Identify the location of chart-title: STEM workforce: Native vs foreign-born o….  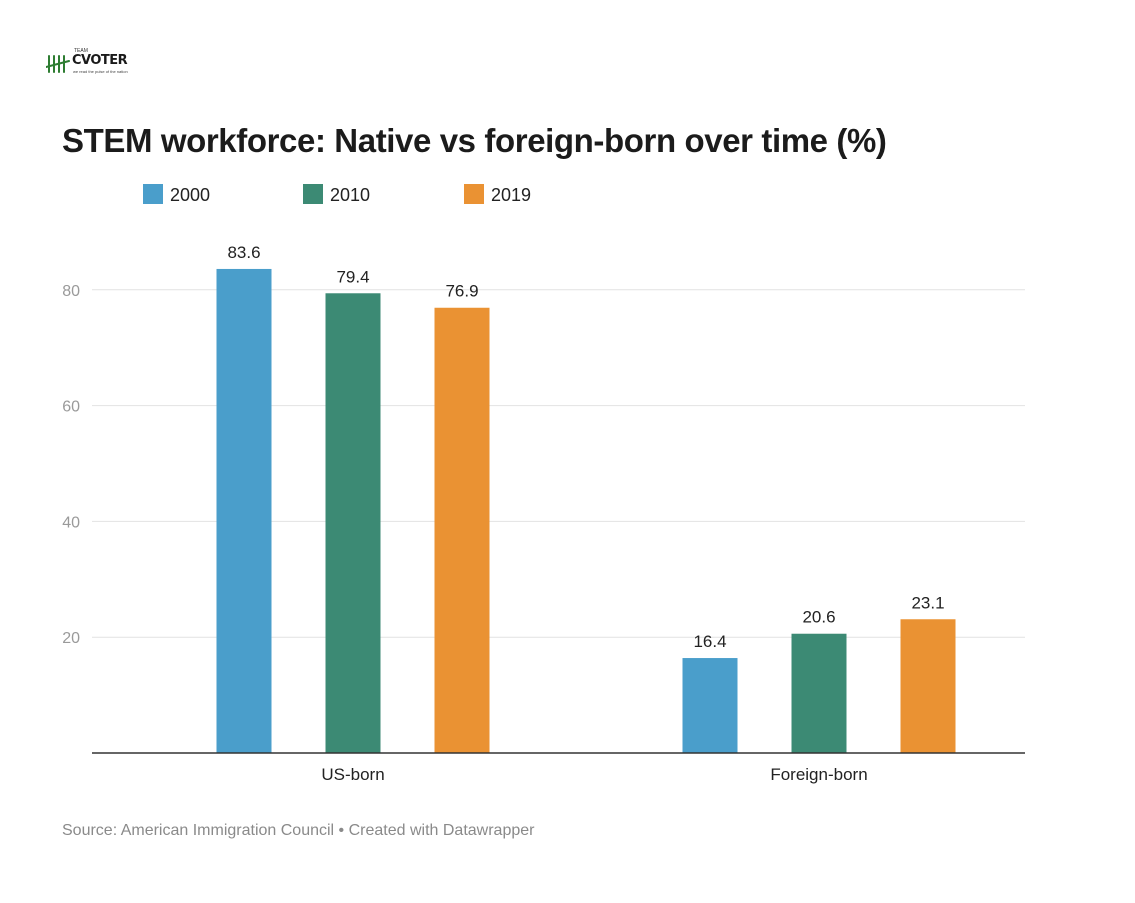
(474, 140).